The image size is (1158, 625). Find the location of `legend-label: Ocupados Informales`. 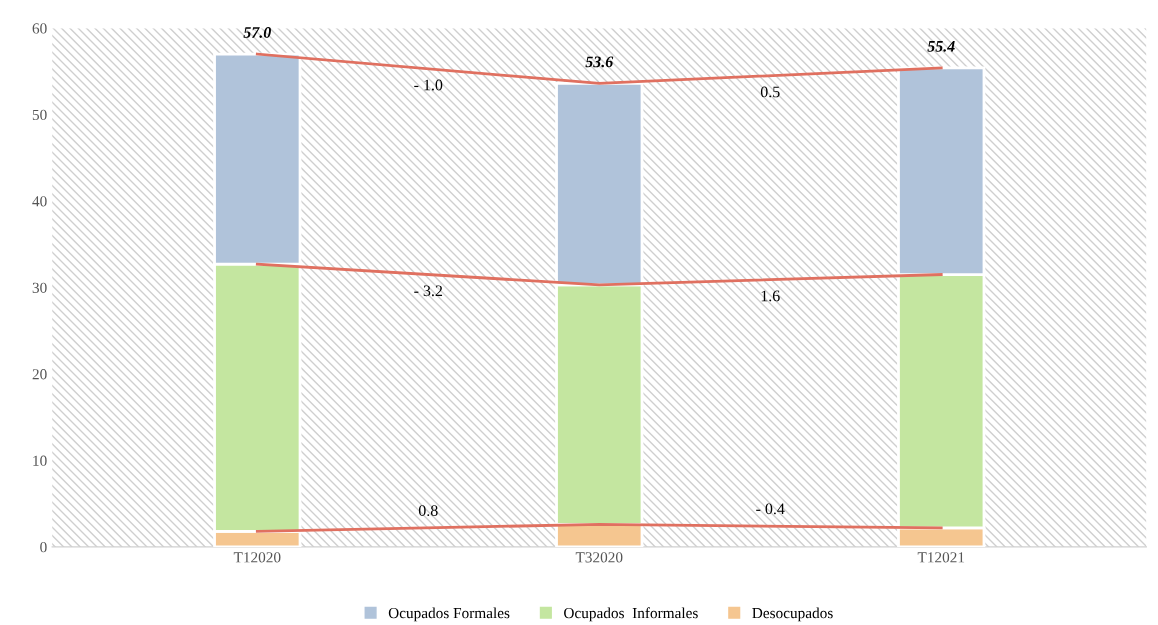

legend-label: Ocupados Informales is located at coordinates (631, 614).